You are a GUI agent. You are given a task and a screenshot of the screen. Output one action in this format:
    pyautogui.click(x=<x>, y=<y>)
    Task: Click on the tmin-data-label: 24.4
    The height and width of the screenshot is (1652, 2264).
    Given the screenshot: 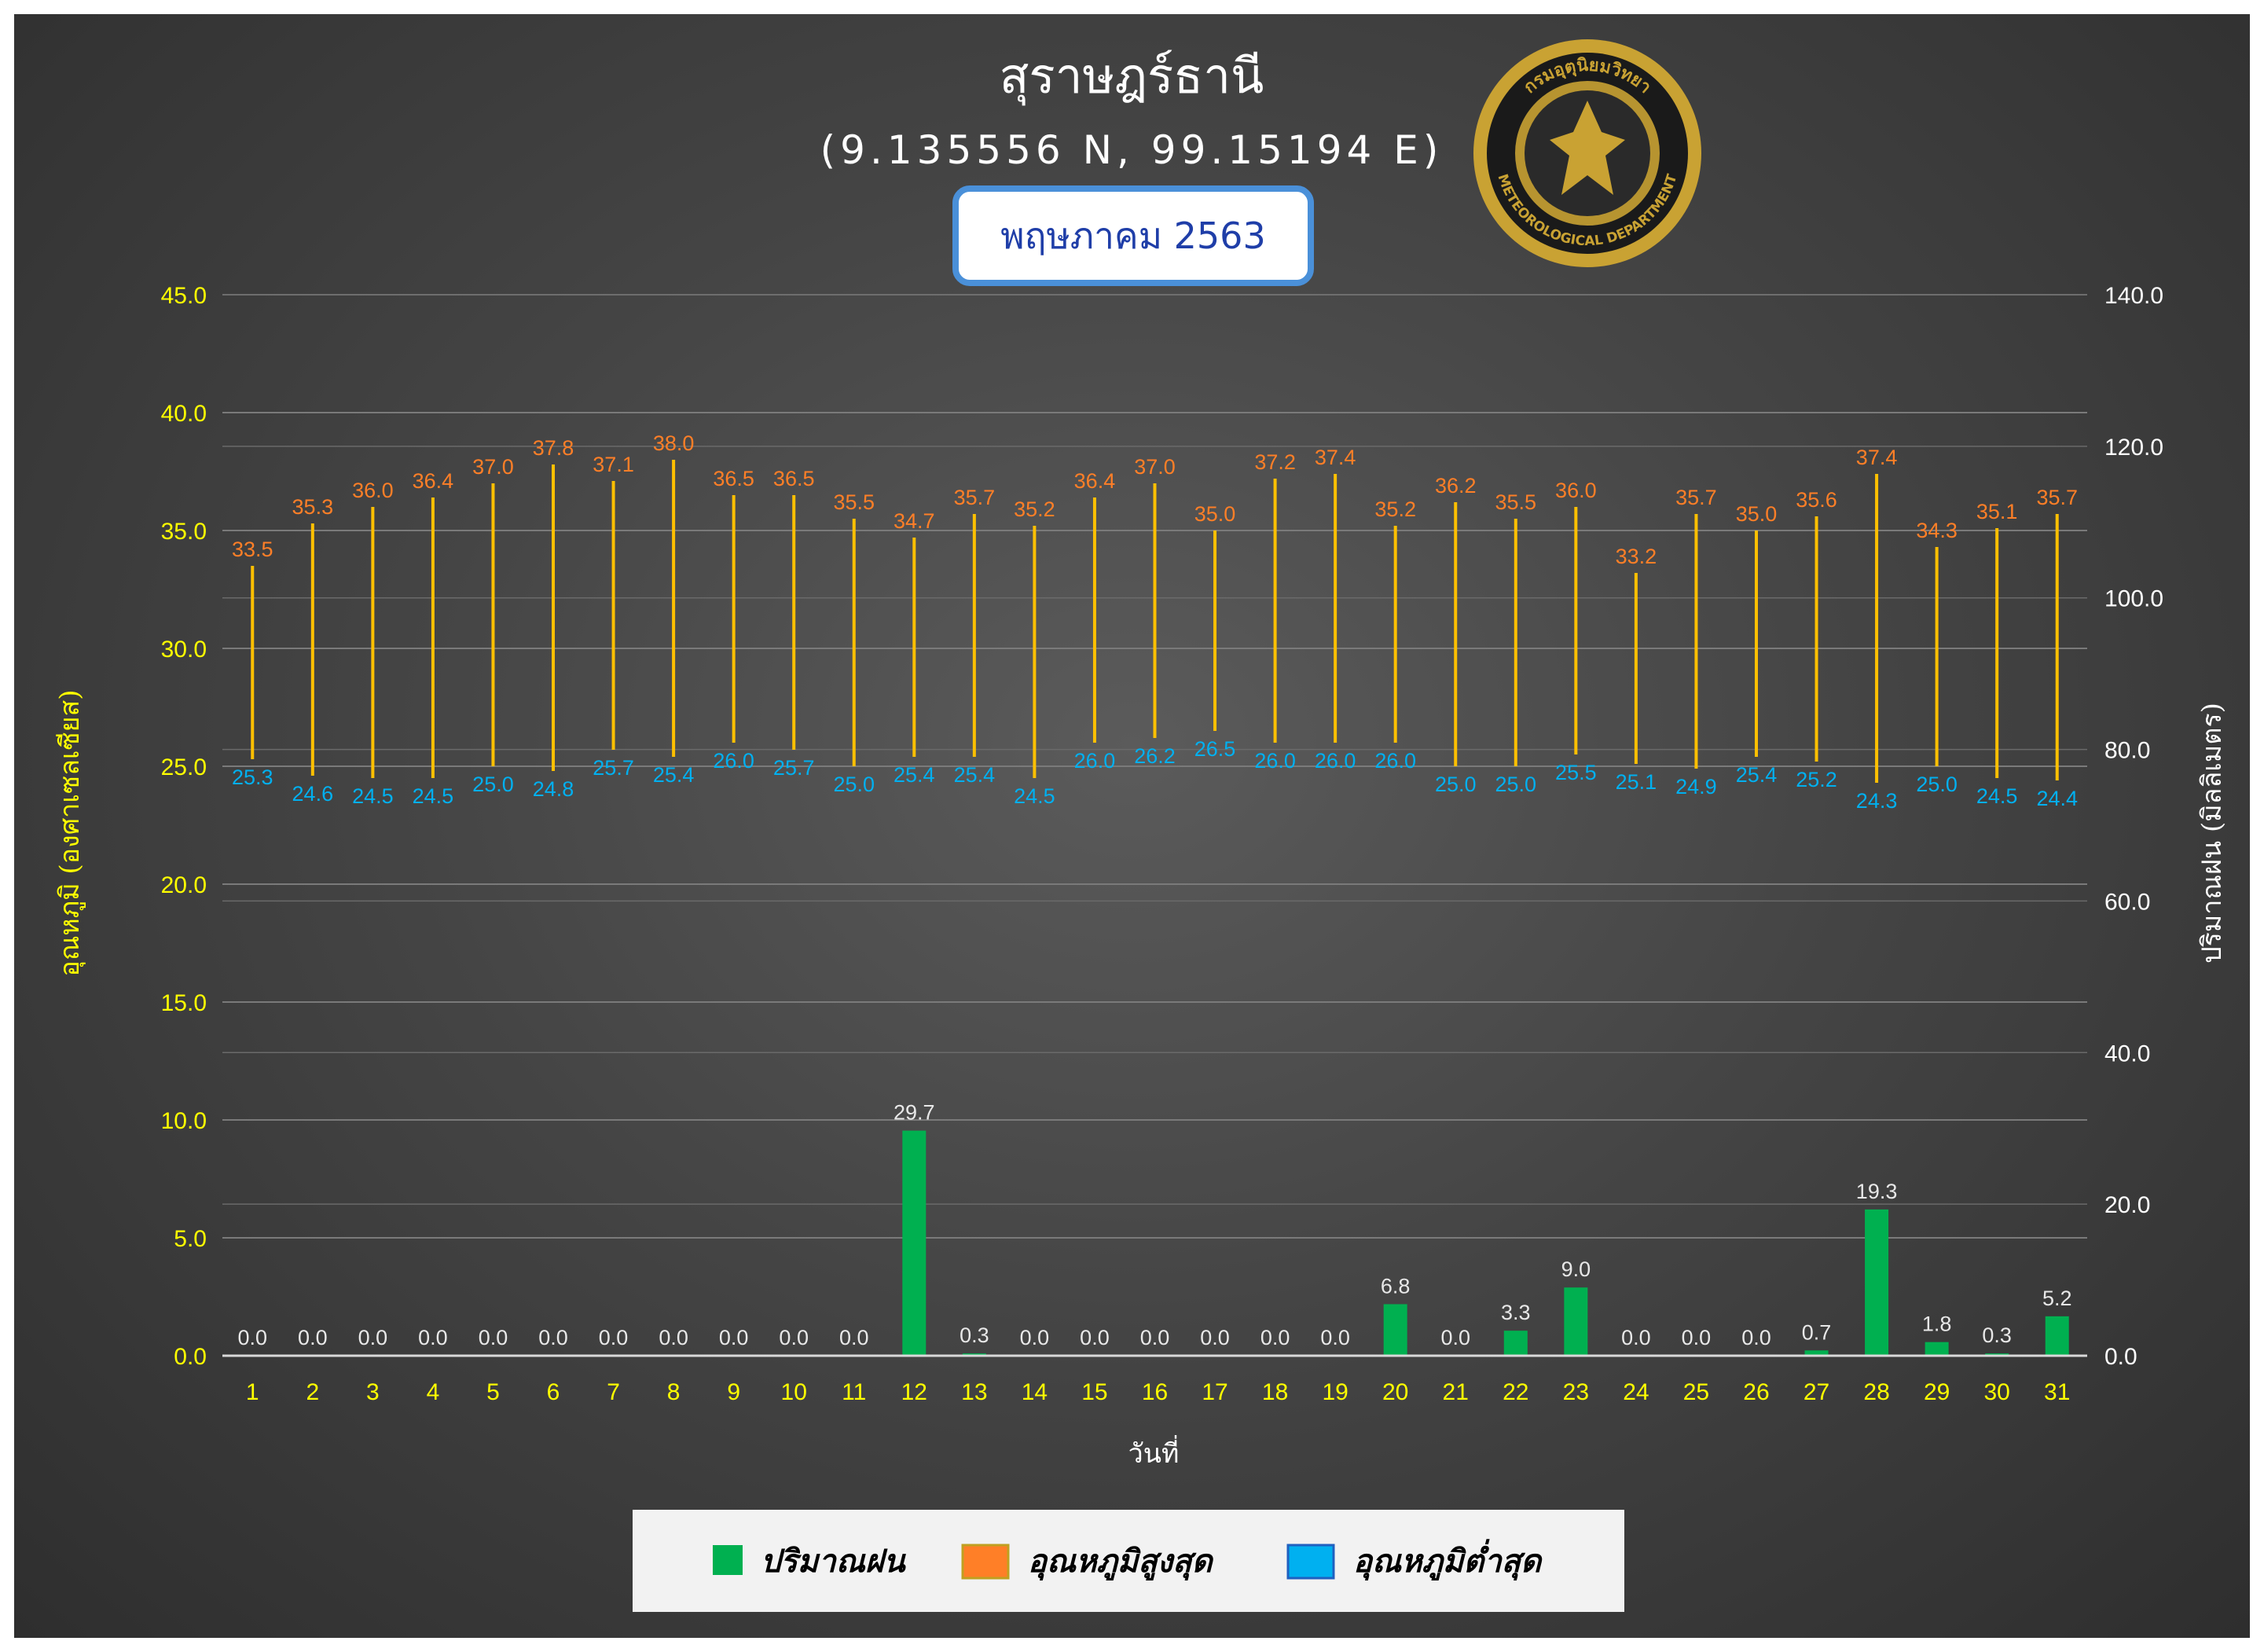 What is the action you would take?
    pyautogui.click(x=2057, y=798)
    